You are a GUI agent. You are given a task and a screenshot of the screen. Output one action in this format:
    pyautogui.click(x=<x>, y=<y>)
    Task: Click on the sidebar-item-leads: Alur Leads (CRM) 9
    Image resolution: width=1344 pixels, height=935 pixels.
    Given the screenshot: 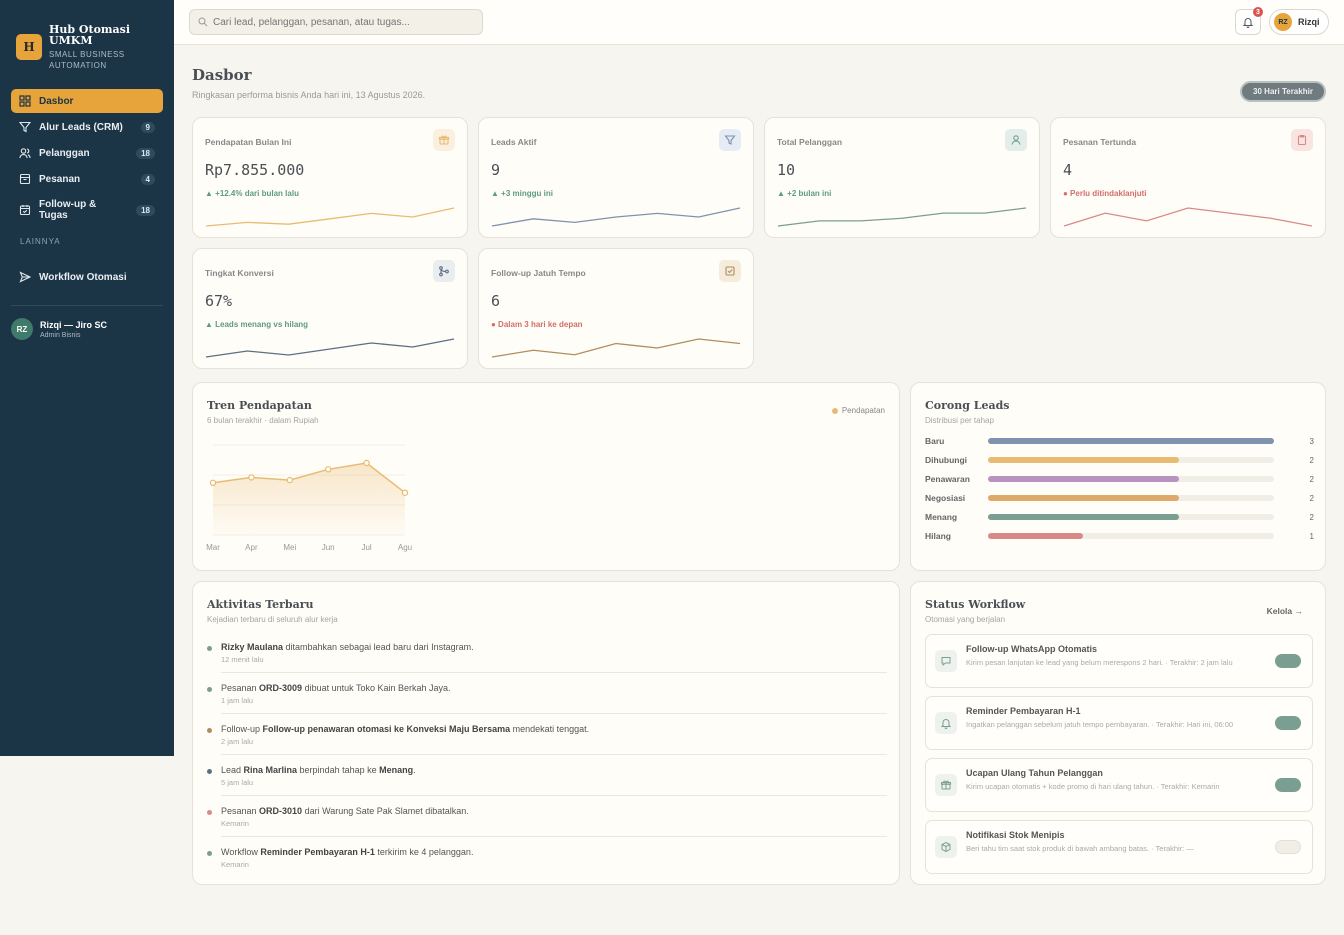 What is the action you would take?
    pyautogui.click(x=87, y=127)
    